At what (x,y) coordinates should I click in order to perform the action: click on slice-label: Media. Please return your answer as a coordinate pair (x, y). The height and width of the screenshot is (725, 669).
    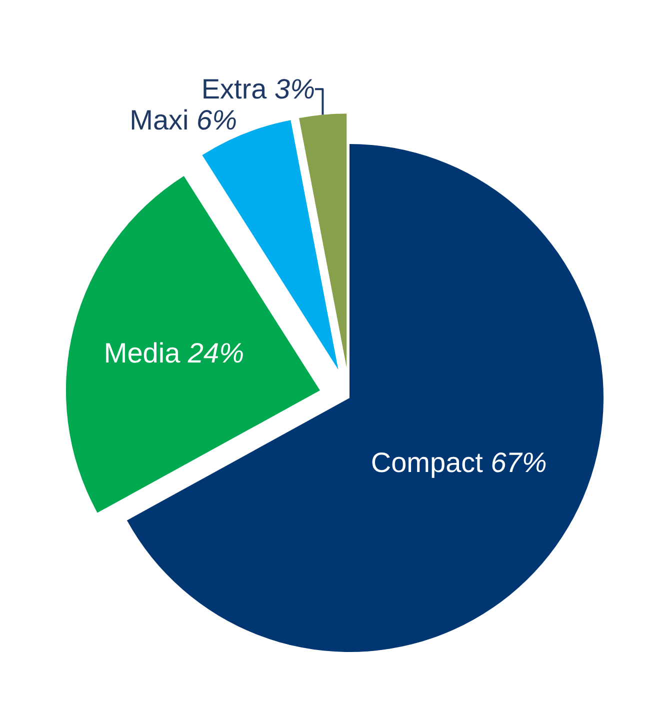
    Looking at the image, I should click on (142, 352).